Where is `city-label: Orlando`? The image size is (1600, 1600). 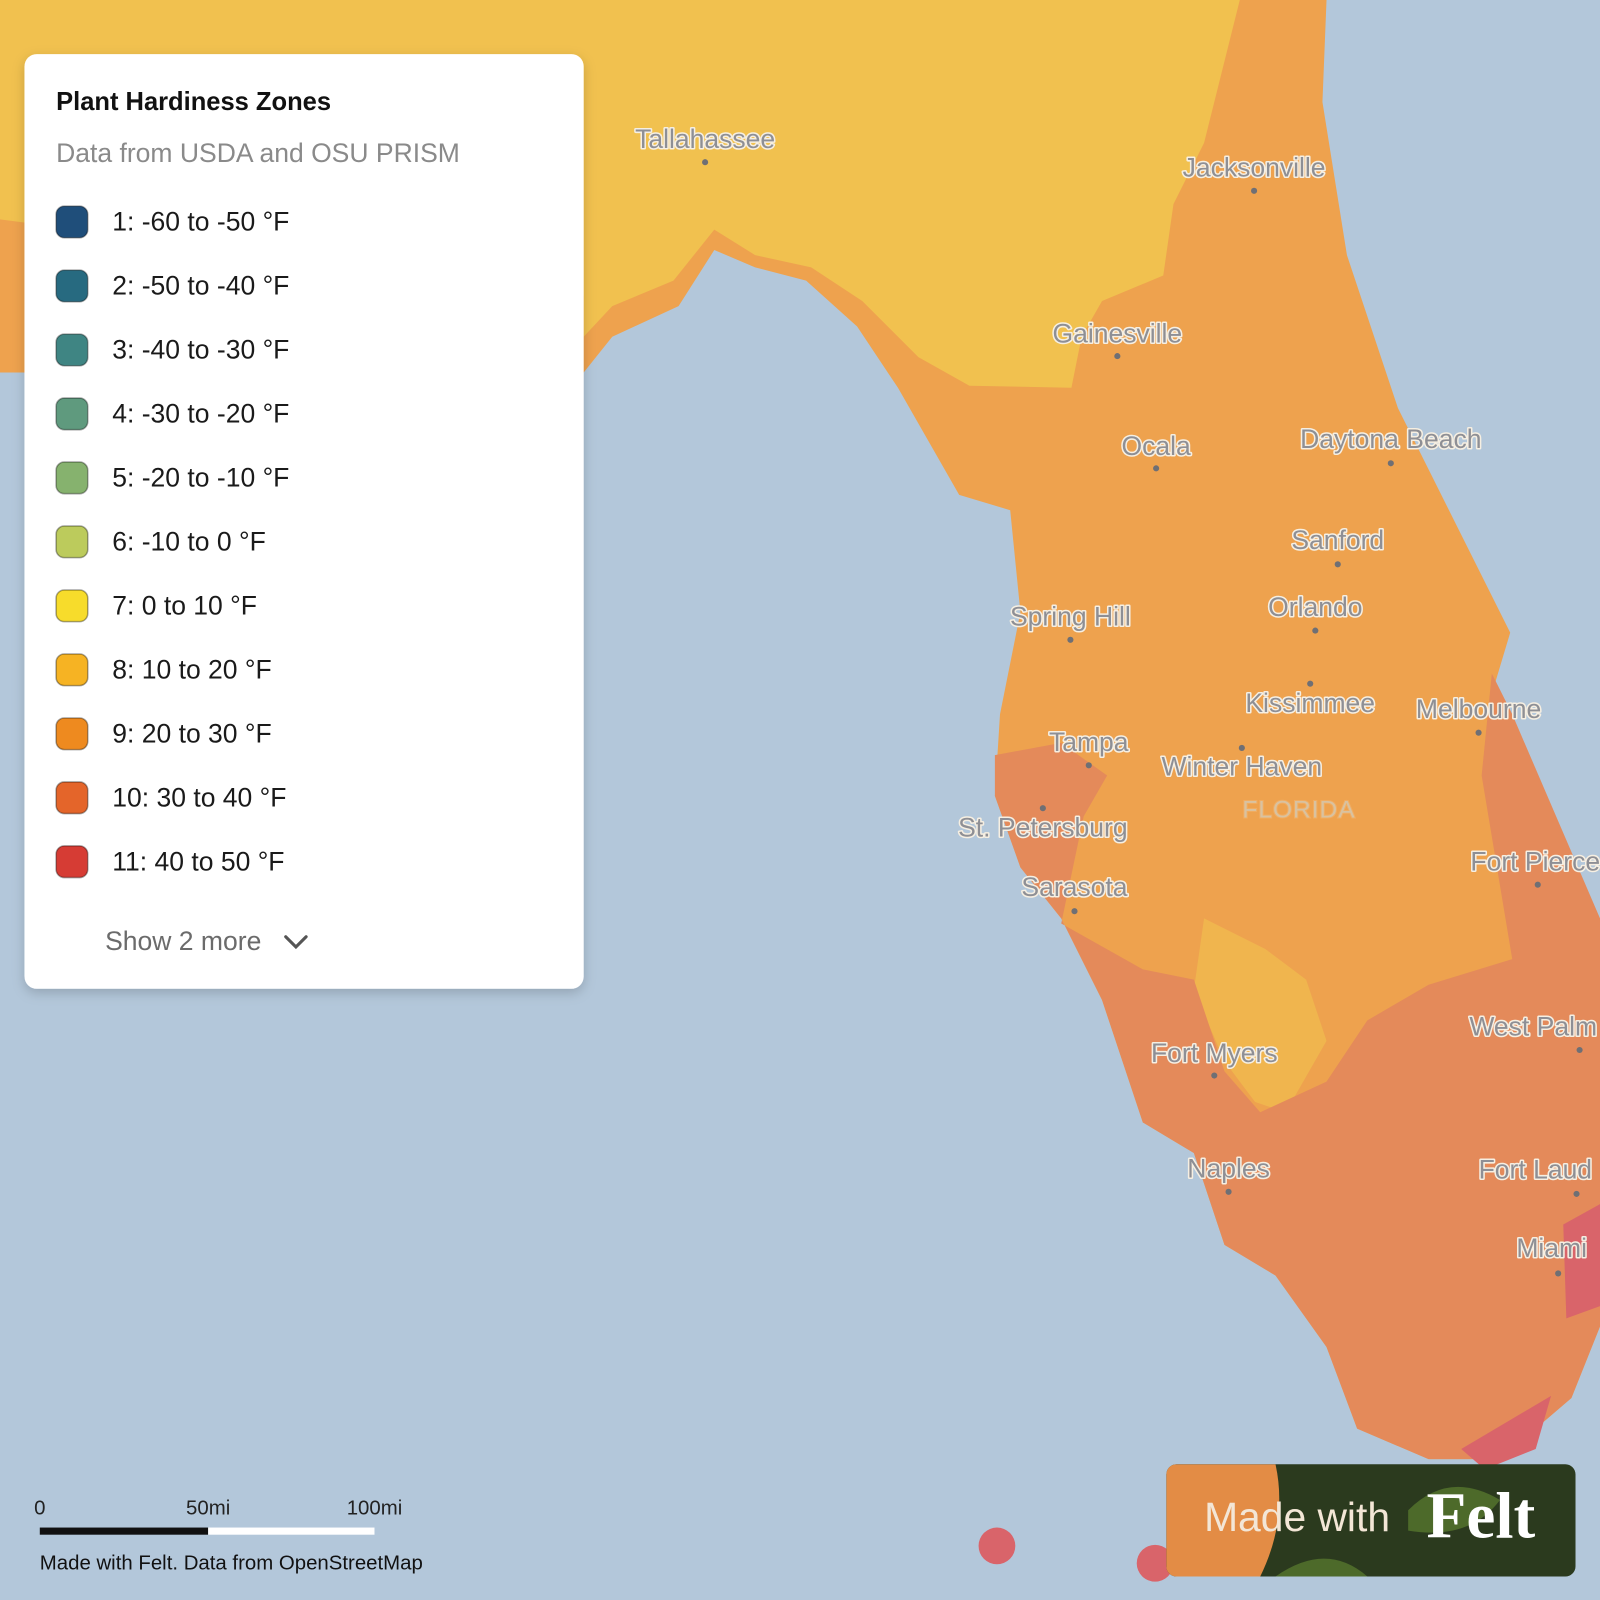 city-label: Orlando is located at coordinates (1315, 607).